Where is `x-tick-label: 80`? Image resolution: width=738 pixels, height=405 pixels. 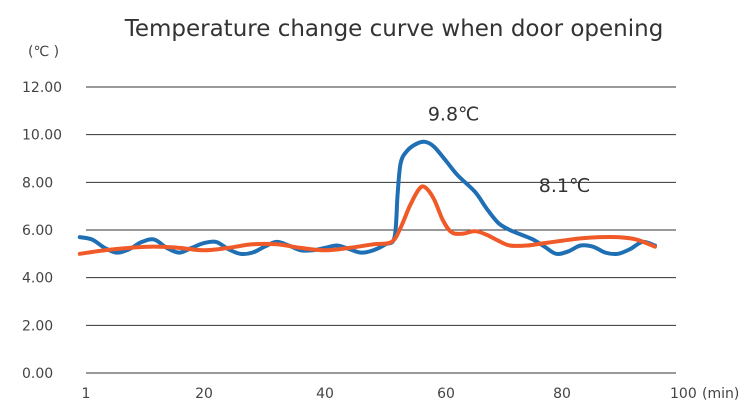
x-tick-label: 80 is located at coordinates (562, 394).